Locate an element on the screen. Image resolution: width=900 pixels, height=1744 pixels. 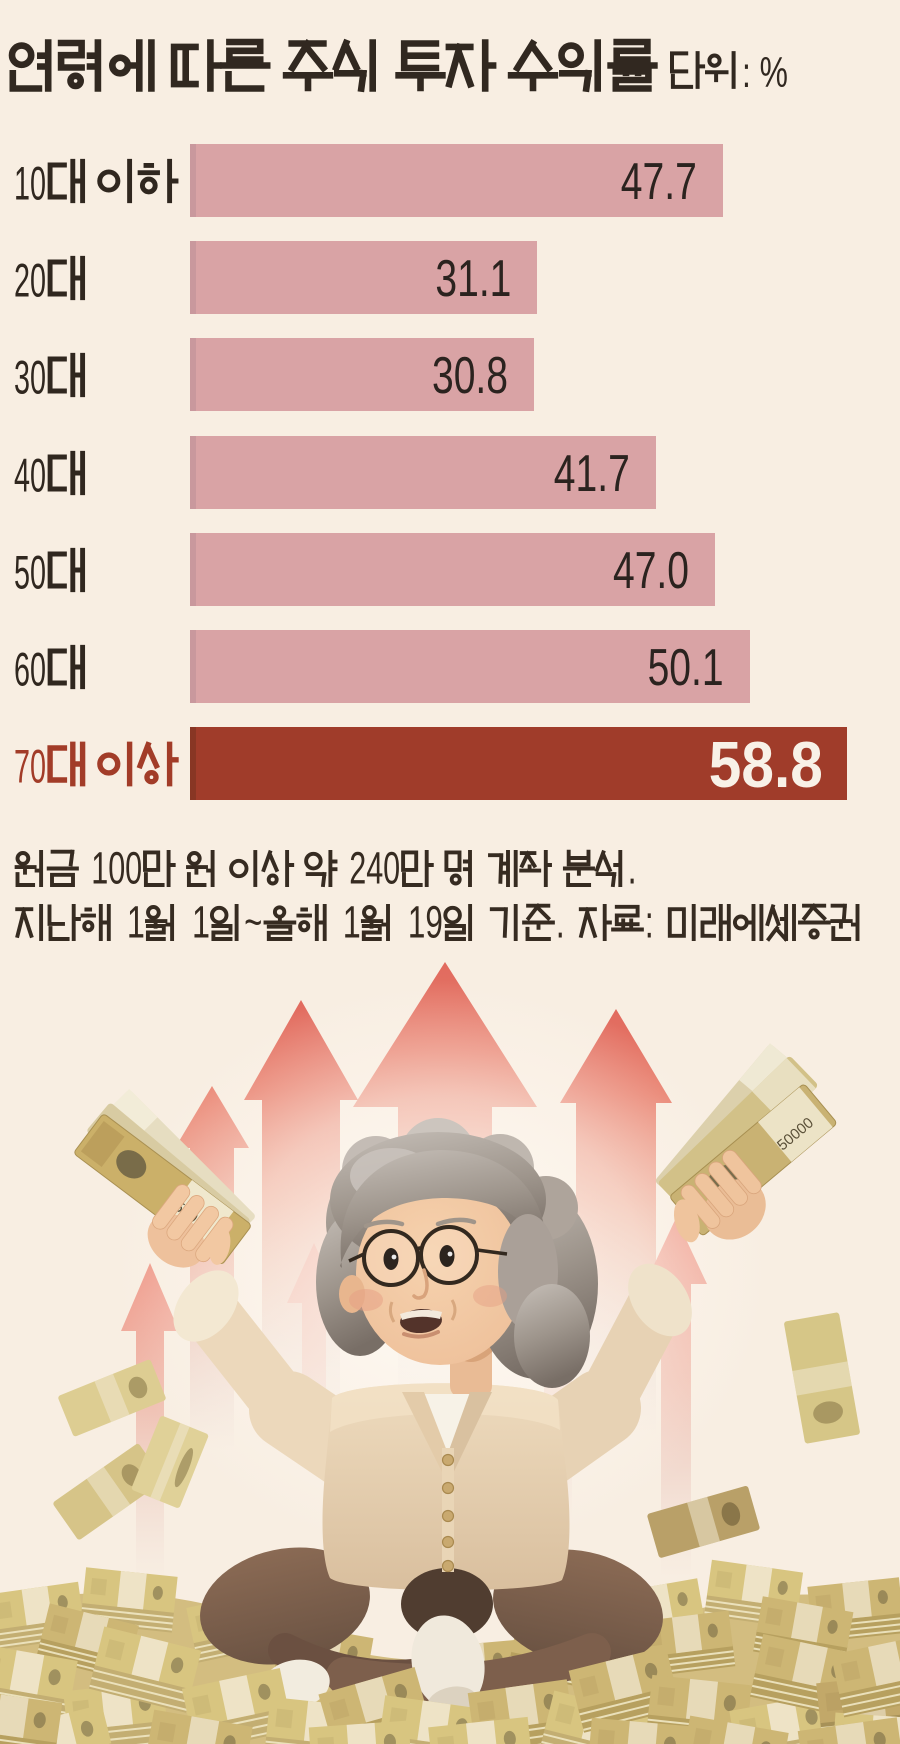
svg-text: 70 is located at coordinates (30, 765).